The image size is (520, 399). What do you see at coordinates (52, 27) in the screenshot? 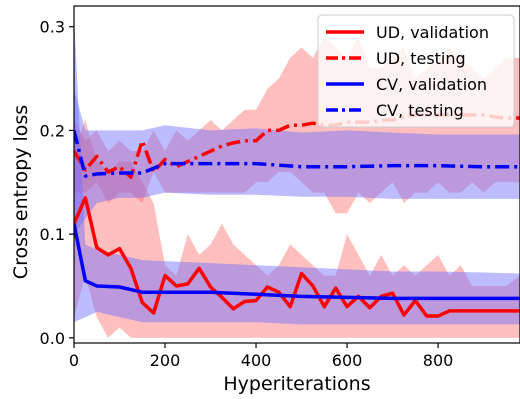
I see `y-tick-label: 0.3` at bounding box center [52, 27].